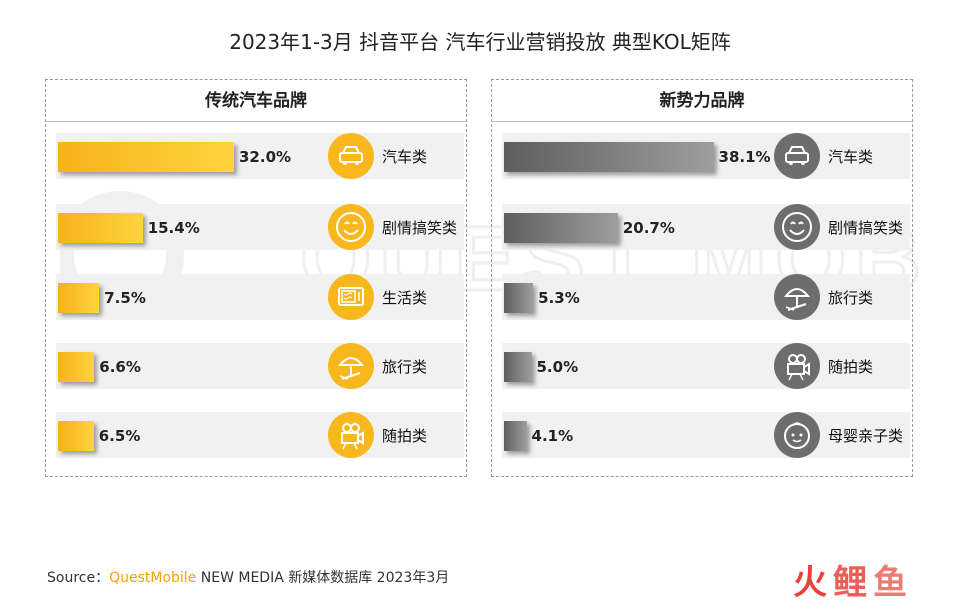 The image size is (960, 604). I want to click on source-brand: QuestMobile, so click(153, 578).